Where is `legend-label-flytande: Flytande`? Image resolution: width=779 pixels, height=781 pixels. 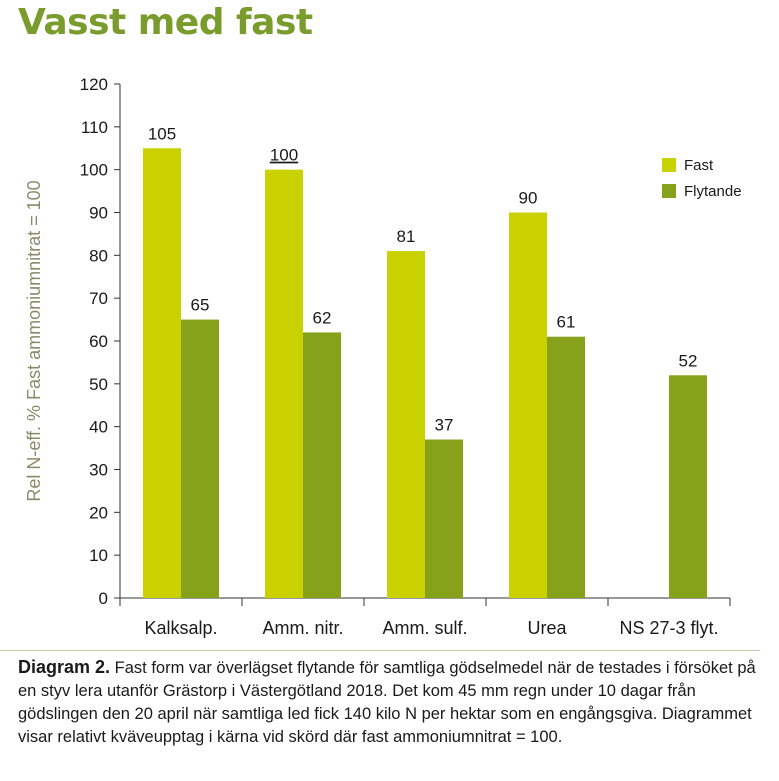
legend-label-flytande: Flytande is located at coordinates (713, 191).